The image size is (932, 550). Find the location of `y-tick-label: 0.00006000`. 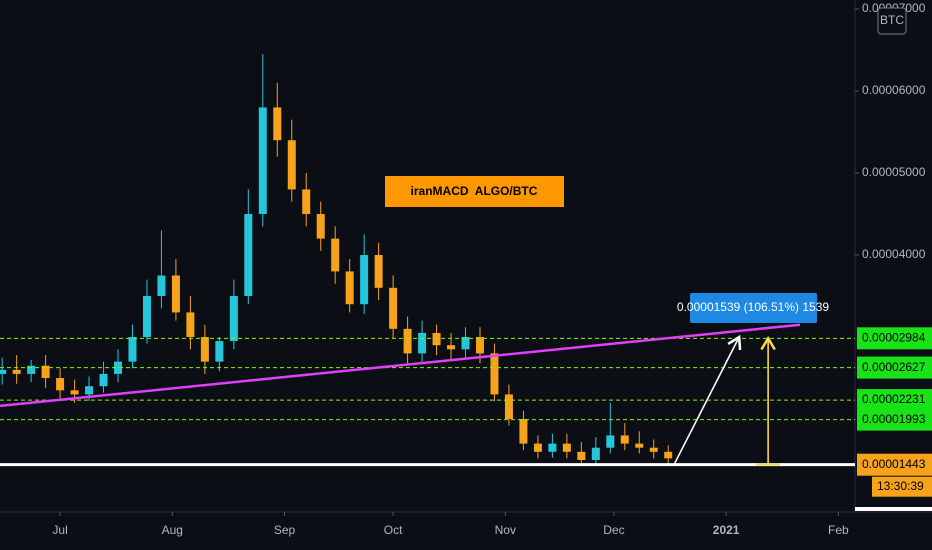

y-tick-label: 0.00006000 is located at coordinates (894, 90).